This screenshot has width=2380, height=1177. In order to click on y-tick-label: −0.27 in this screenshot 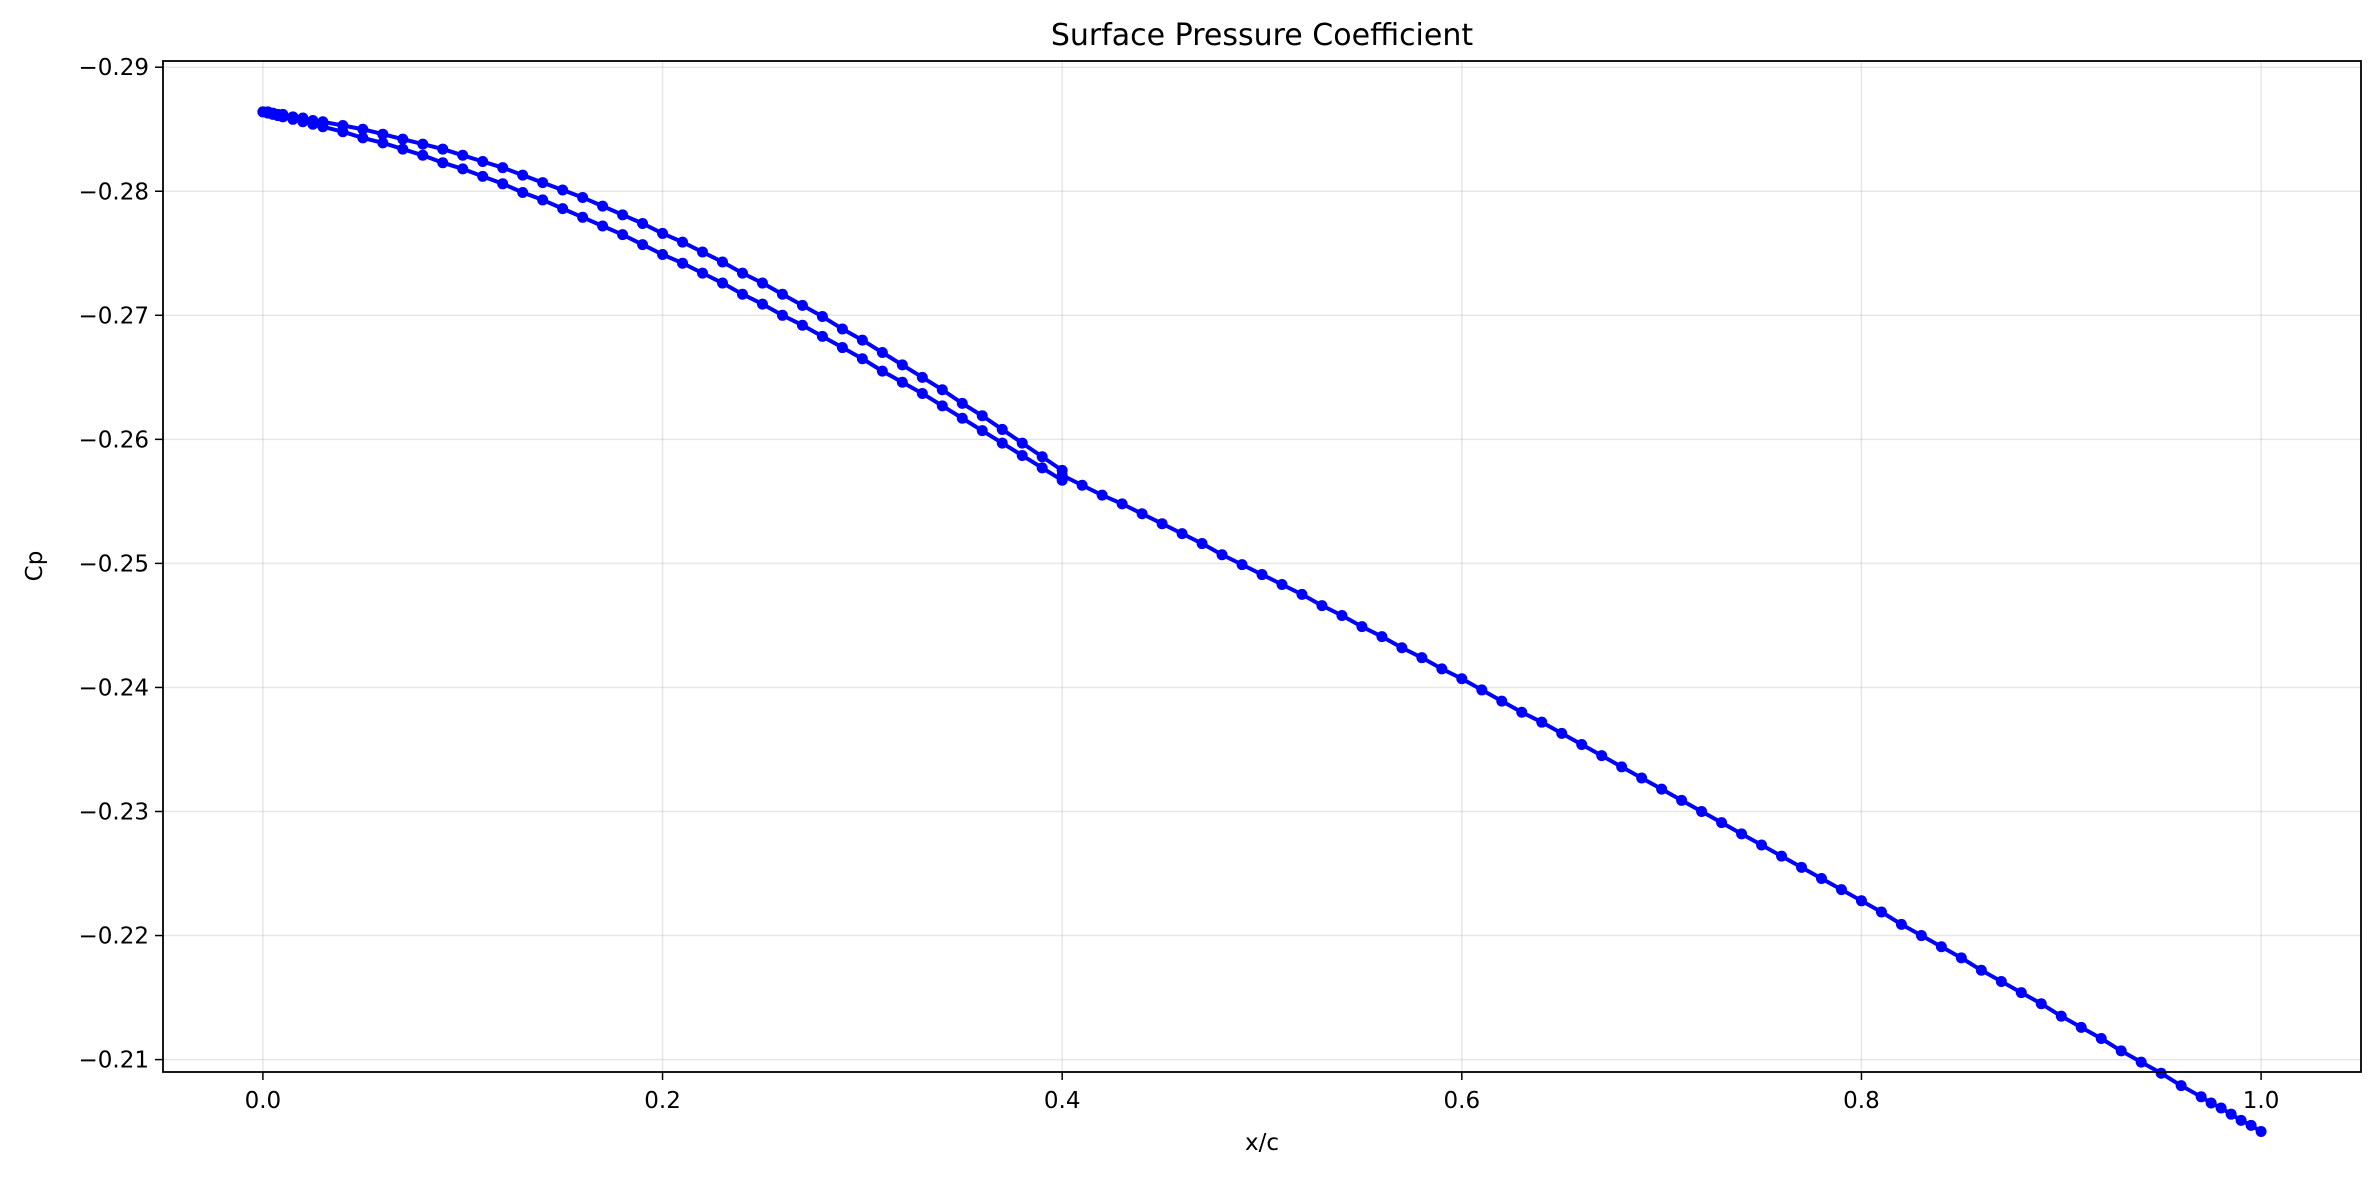, I will do `click(114, 316)`.